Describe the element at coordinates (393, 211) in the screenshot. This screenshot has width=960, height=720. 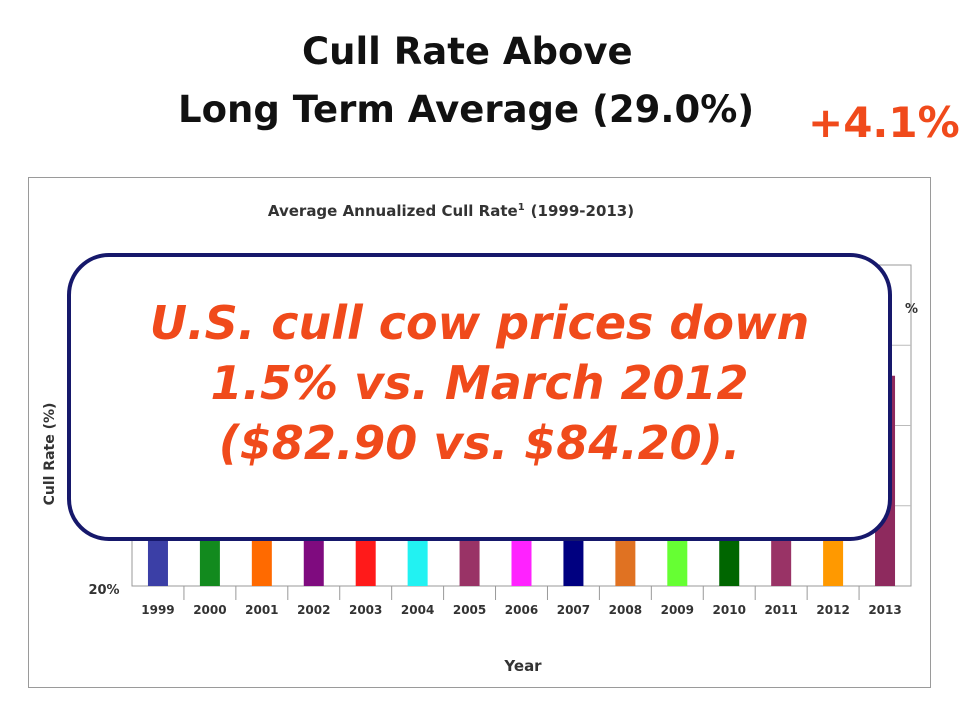
I see `chart-title-text: Average Annualized Cull Rate` at that location.